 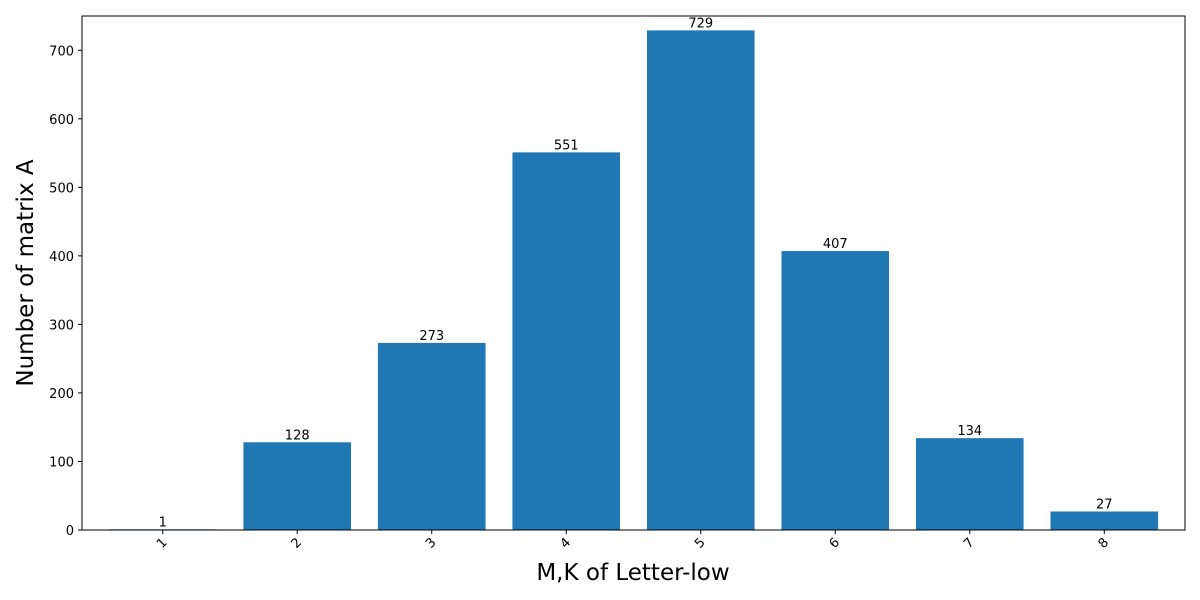 What do you see at coordinates (70, 531) in the screenshot?
I see `y-tick-label-0: 0` at bounding box center [70, 531].